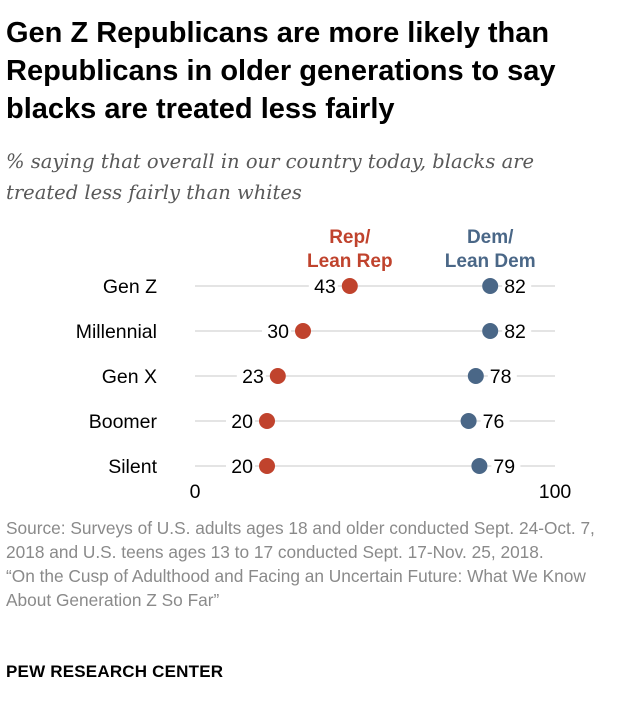 This screenshot has width=620, height=706. What do you see at coordinates (132, 467) in the screenshot?
I see `category-label: Silent` at bounding box center [132, 467].